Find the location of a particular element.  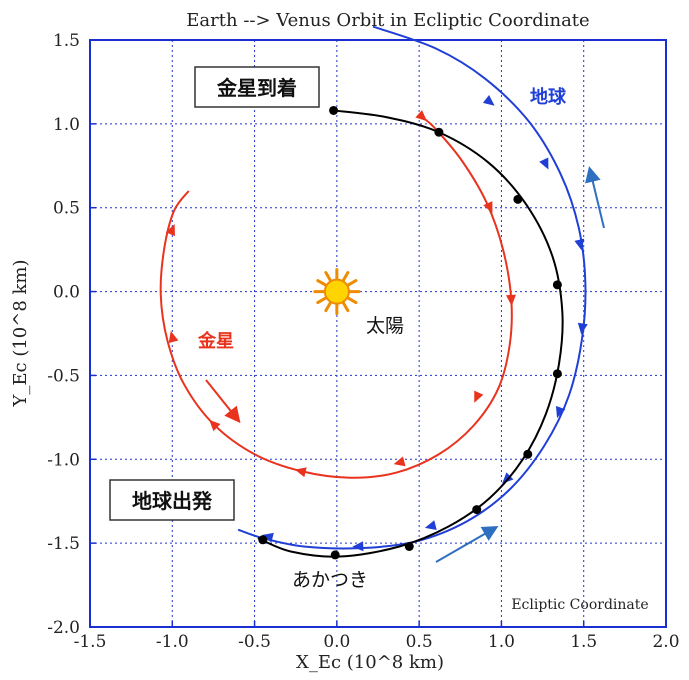

sun-icon is located at coordinates (337, 292).